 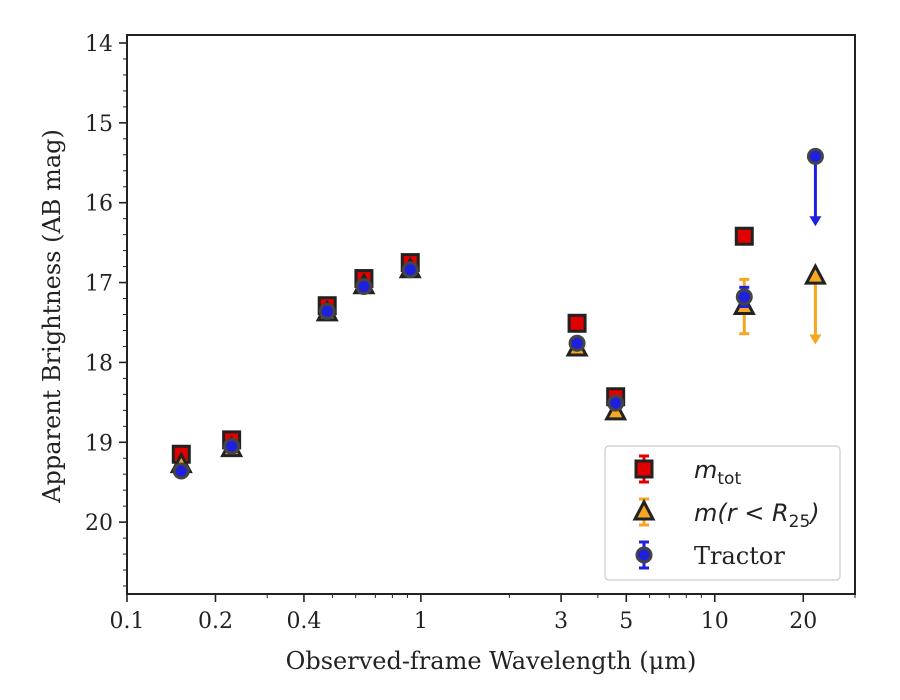 What do you see at coordinates (99, 44) in the screenshot?
I see `y-tick-label: 14` at bounding box center [99, 44].